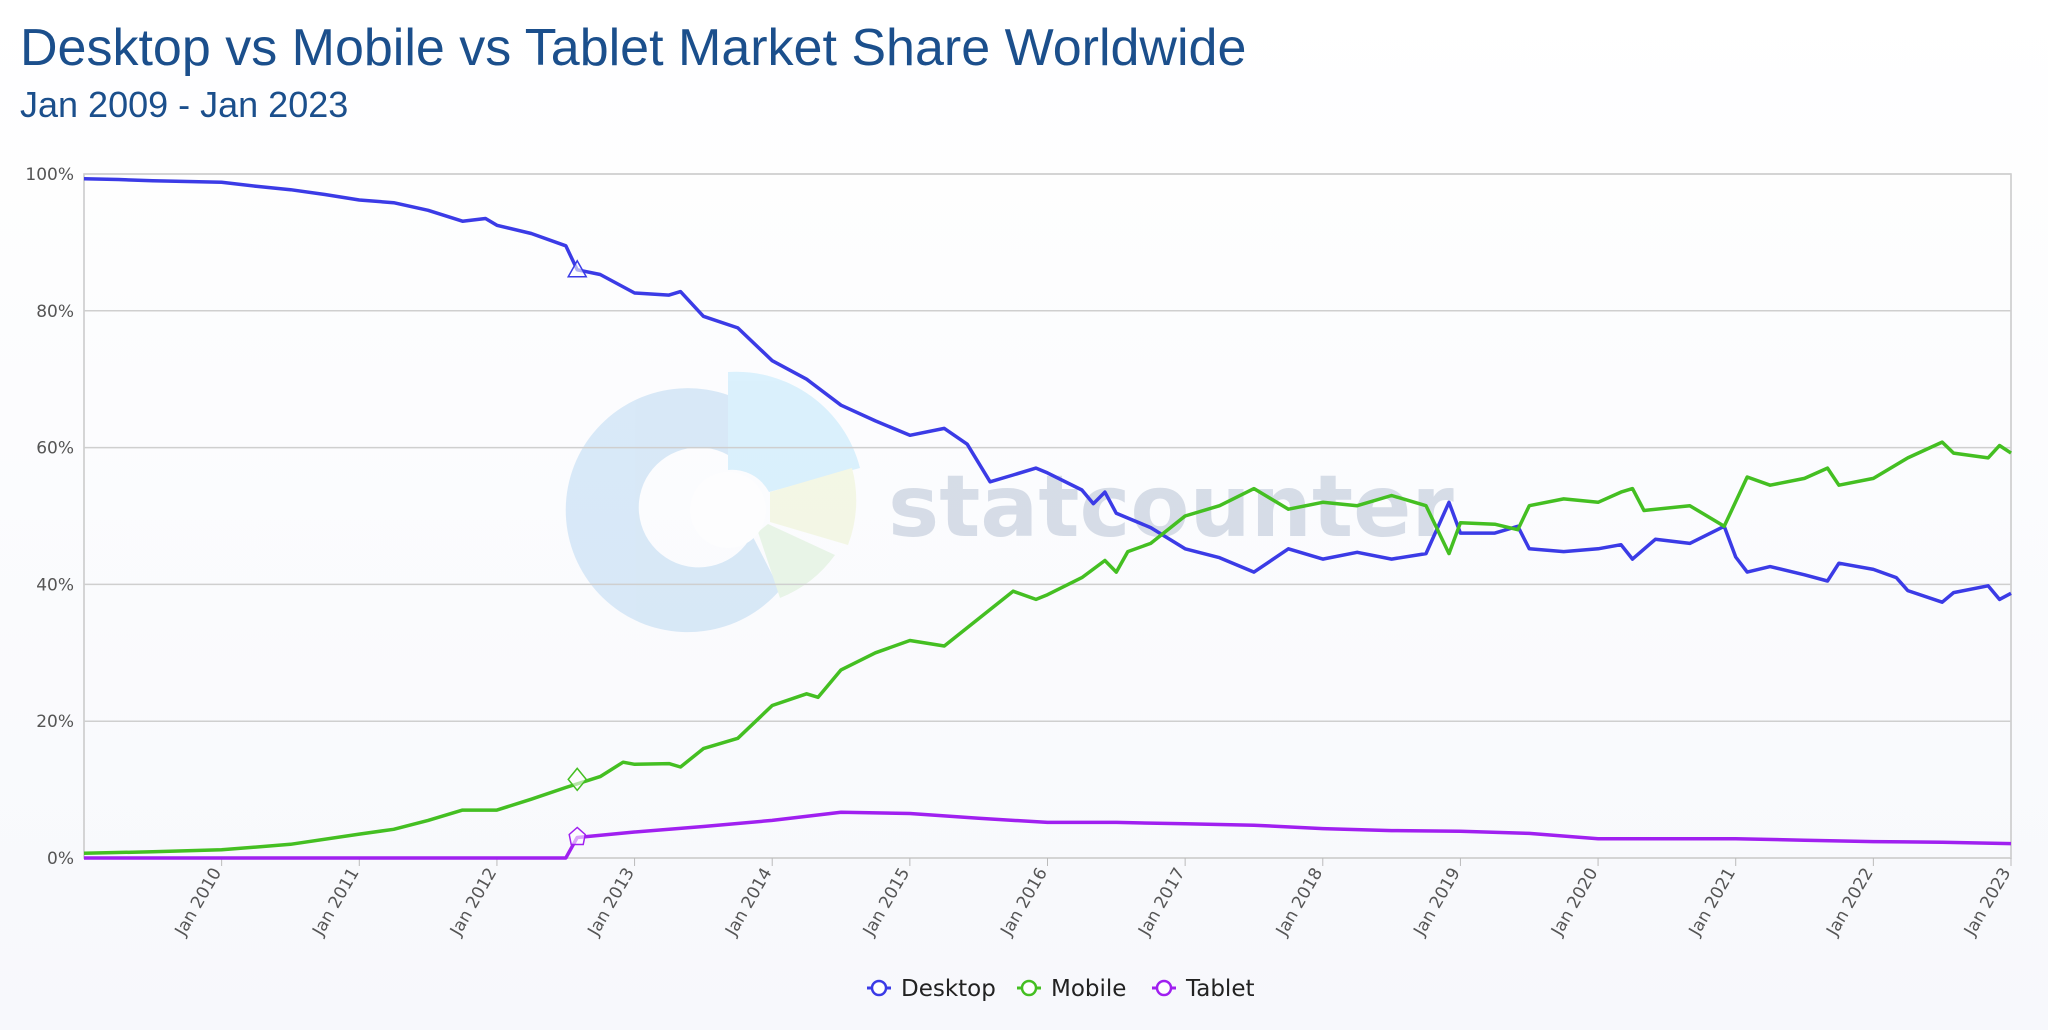  What do you see at coordinates (1987, 903) in the screenshot?
I see `x-tick-label: Jan 2023` at bounding box center [1987, 903].